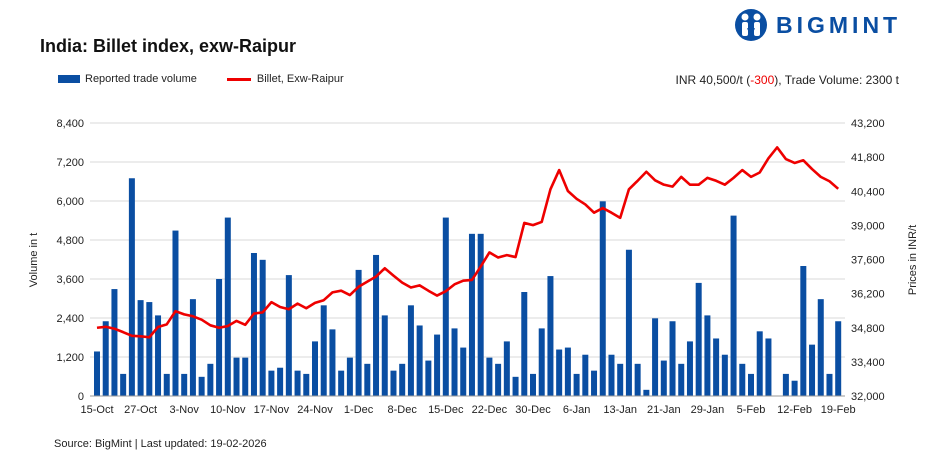 This screenshot has width=932, height=465. What do you see at coordinates (300, 79) in the screenshot?
I see `legend-line-label: Billet, Exw-Raipur` at bounding box center [300, 79].